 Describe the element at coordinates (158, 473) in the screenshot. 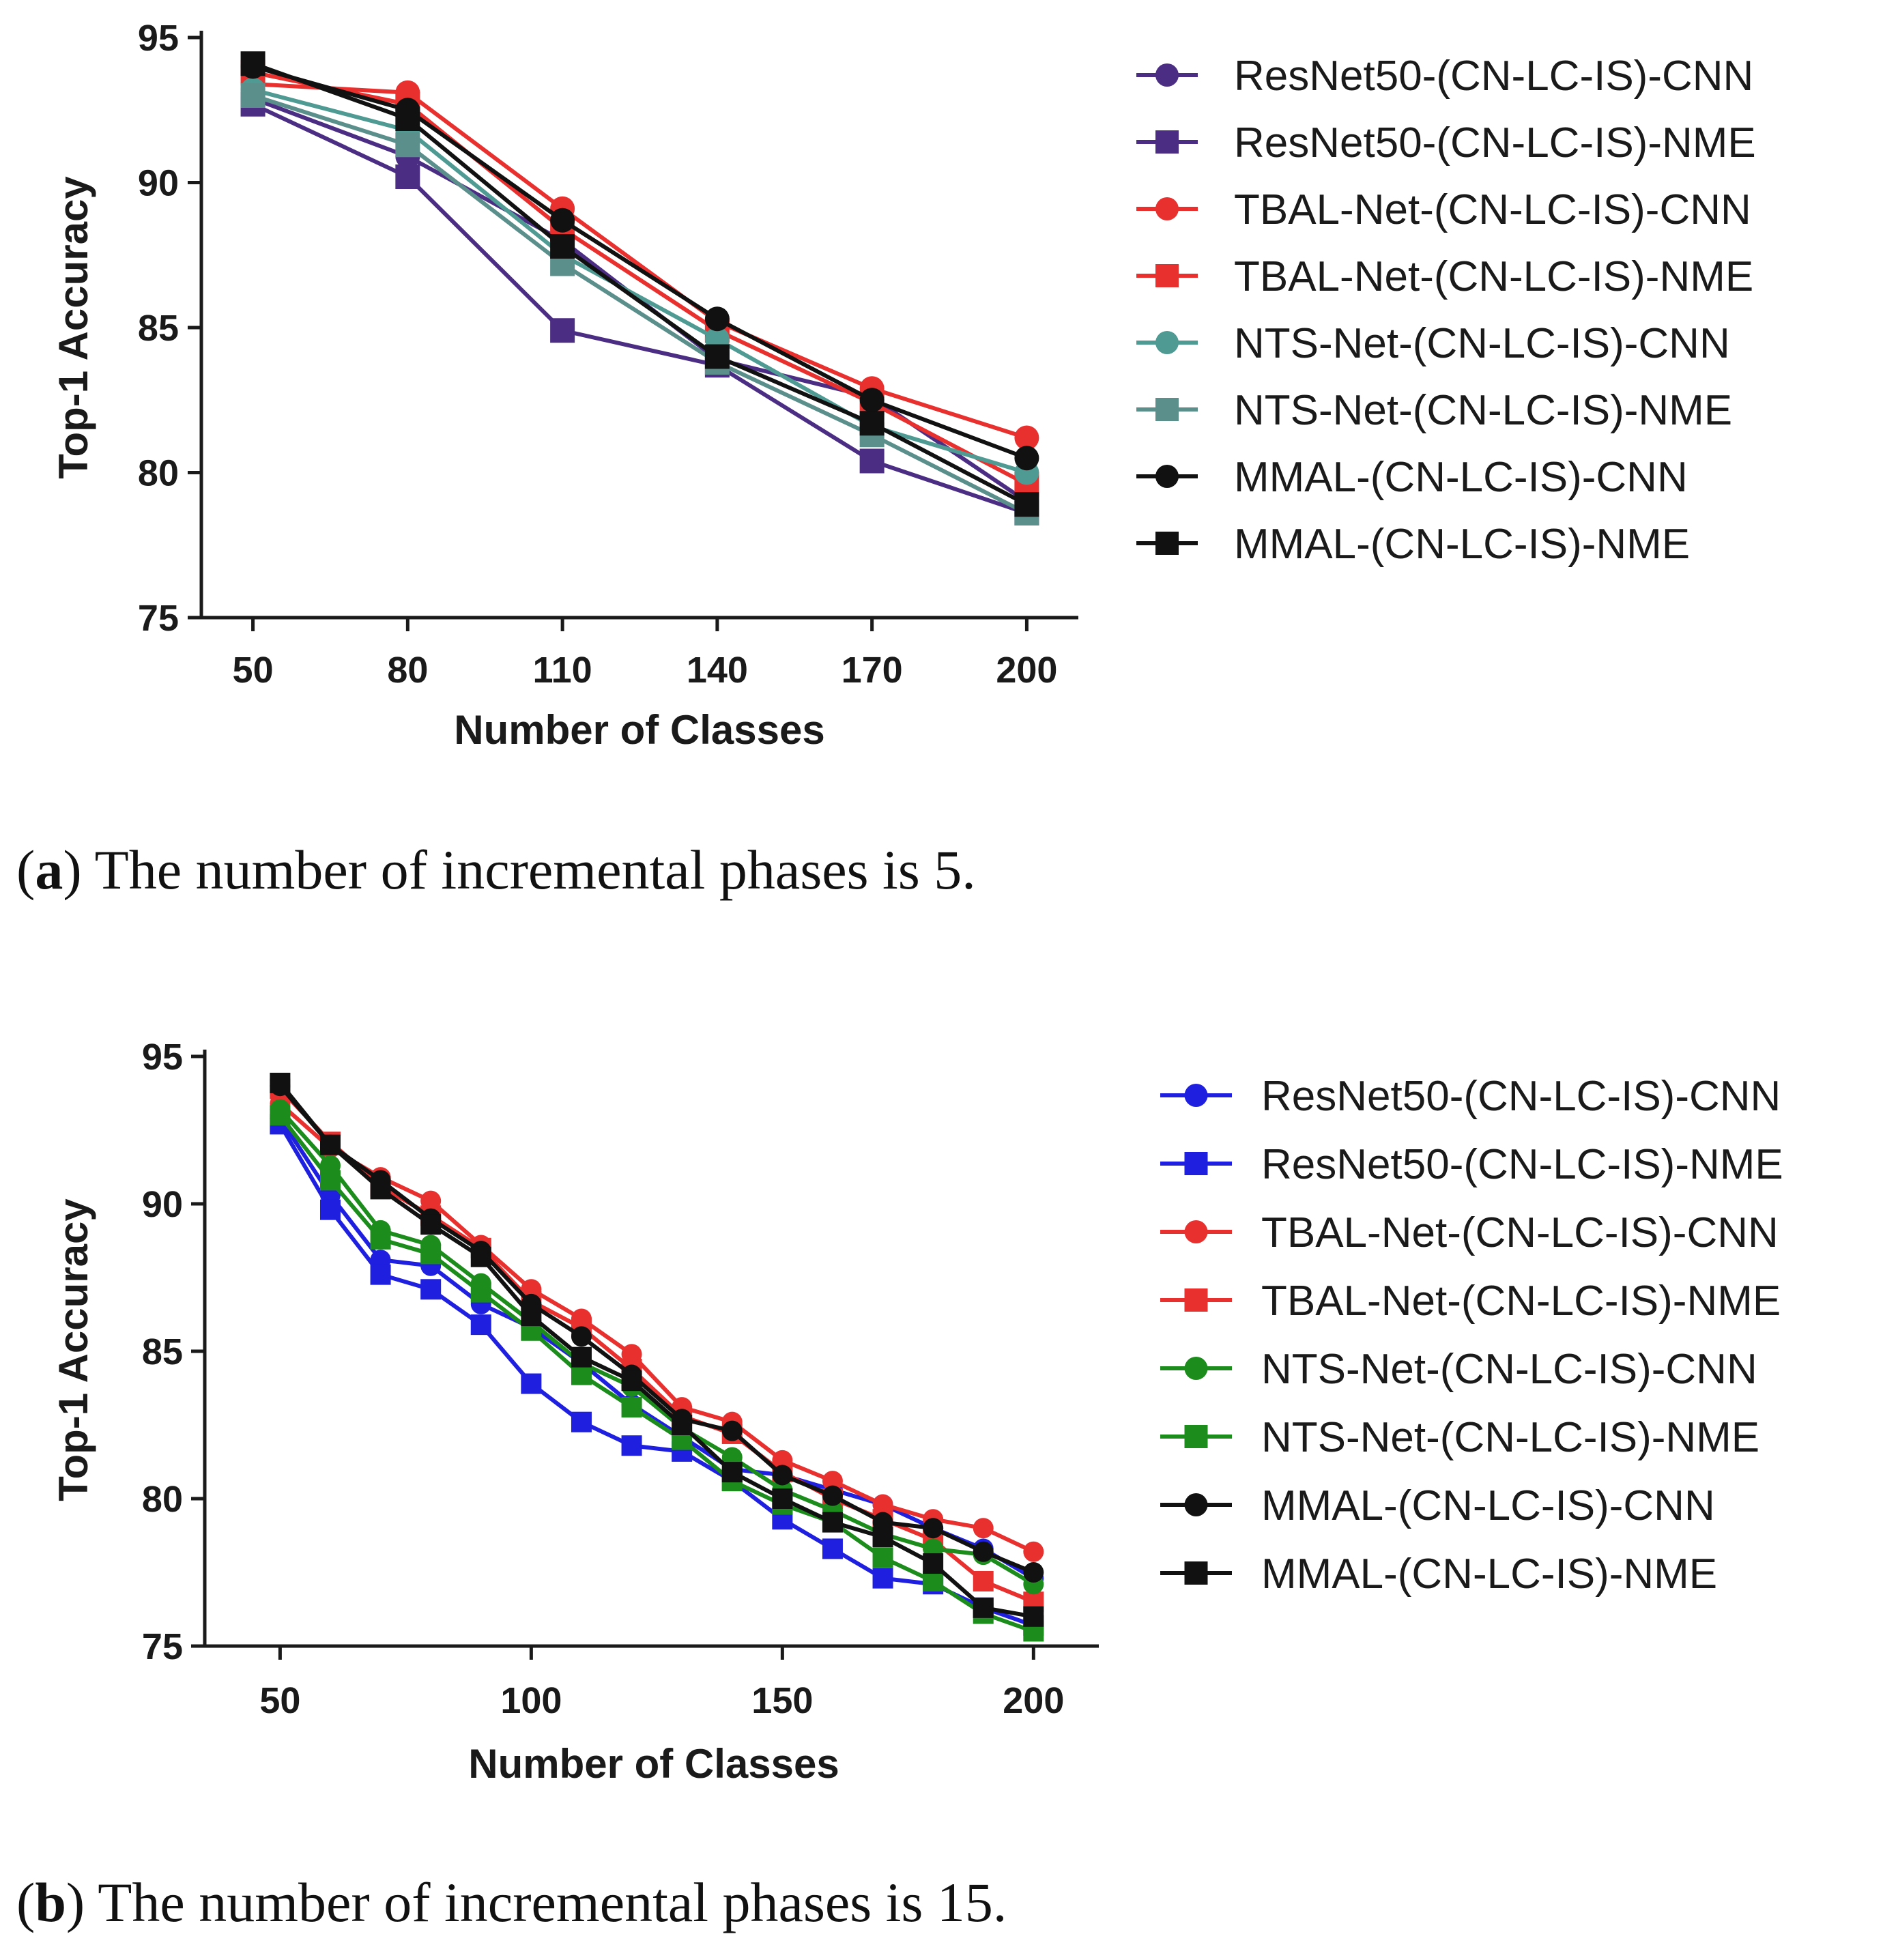

I see `y-tick-label: 80` at that location.